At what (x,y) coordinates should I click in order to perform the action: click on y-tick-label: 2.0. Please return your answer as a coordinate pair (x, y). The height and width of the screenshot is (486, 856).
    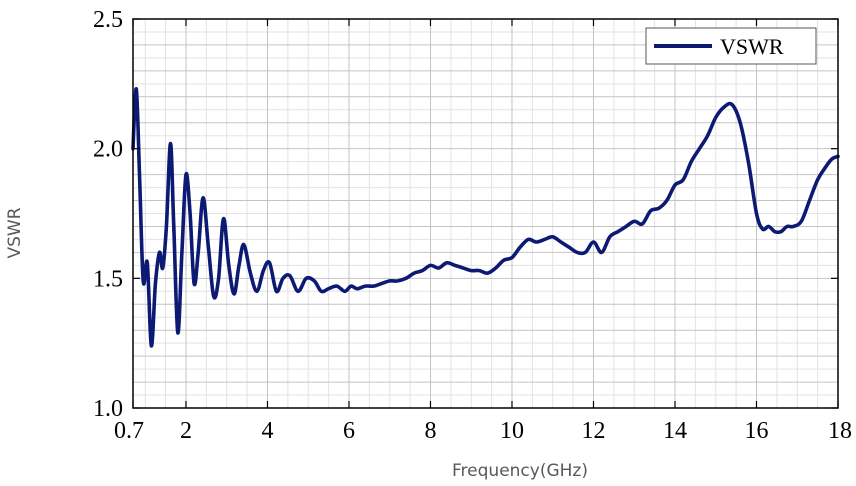
    Looking at the image, I should click on (108, 150).